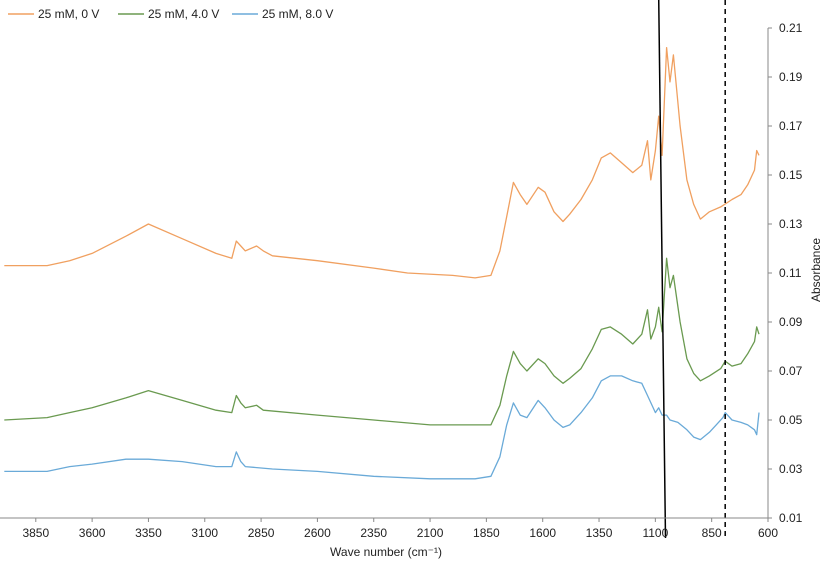 The height and width of the screenshot is (565, 829). Describe the element at coordinates (791, 28) in the screenshot. I see `y-tick-label: 0.21` at that location.